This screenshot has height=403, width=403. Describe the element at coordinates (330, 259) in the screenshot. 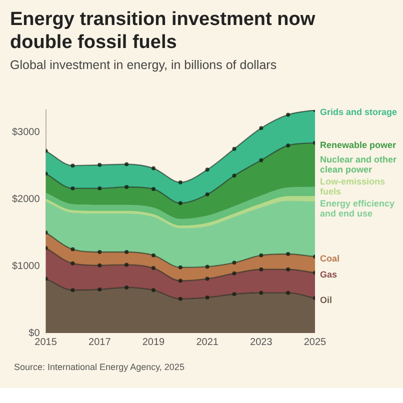

I see `series-label: Coal` at that location.